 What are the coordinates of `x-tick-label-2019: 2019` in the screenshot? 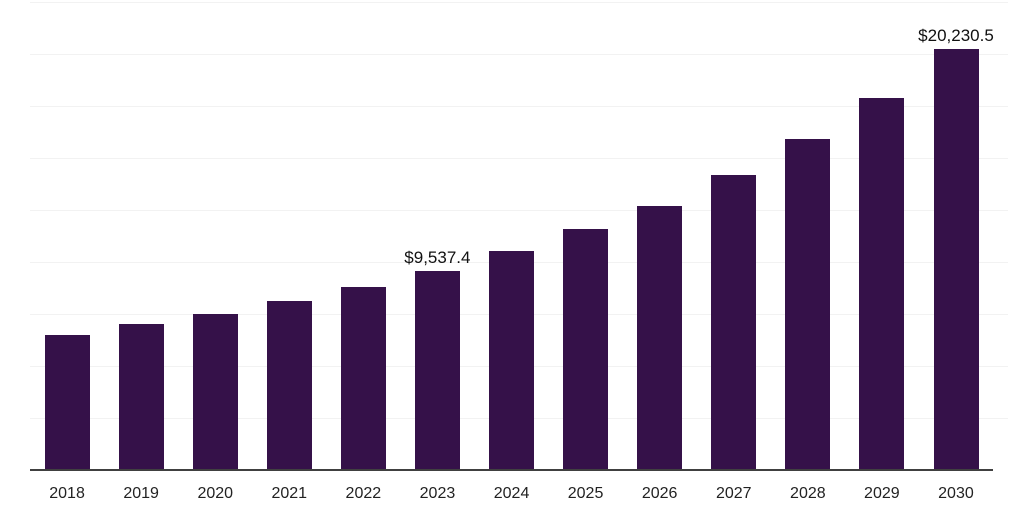 It's located at (141, 493).